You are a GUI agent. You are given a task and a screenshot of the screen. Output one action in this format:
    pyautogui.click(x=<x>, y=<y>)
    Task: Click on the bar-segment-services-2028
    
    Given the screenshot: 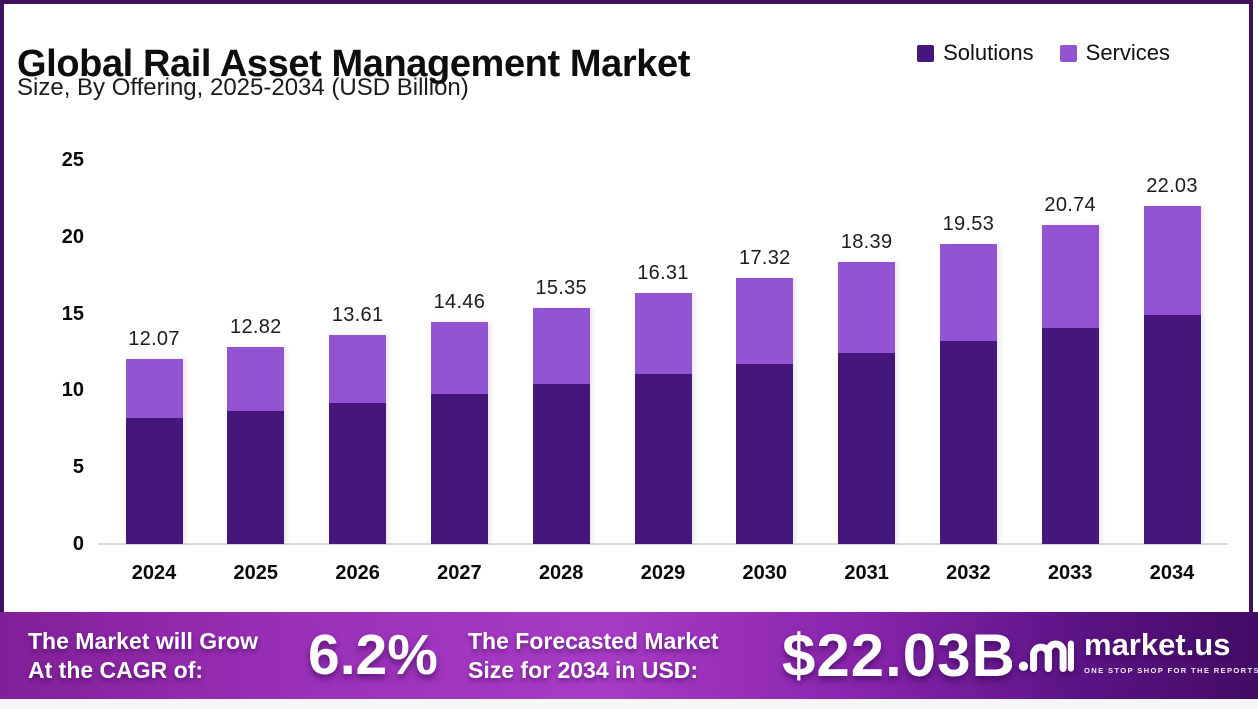 What is the action you would take?
    pyautogui.click(x=561, y=346)
    